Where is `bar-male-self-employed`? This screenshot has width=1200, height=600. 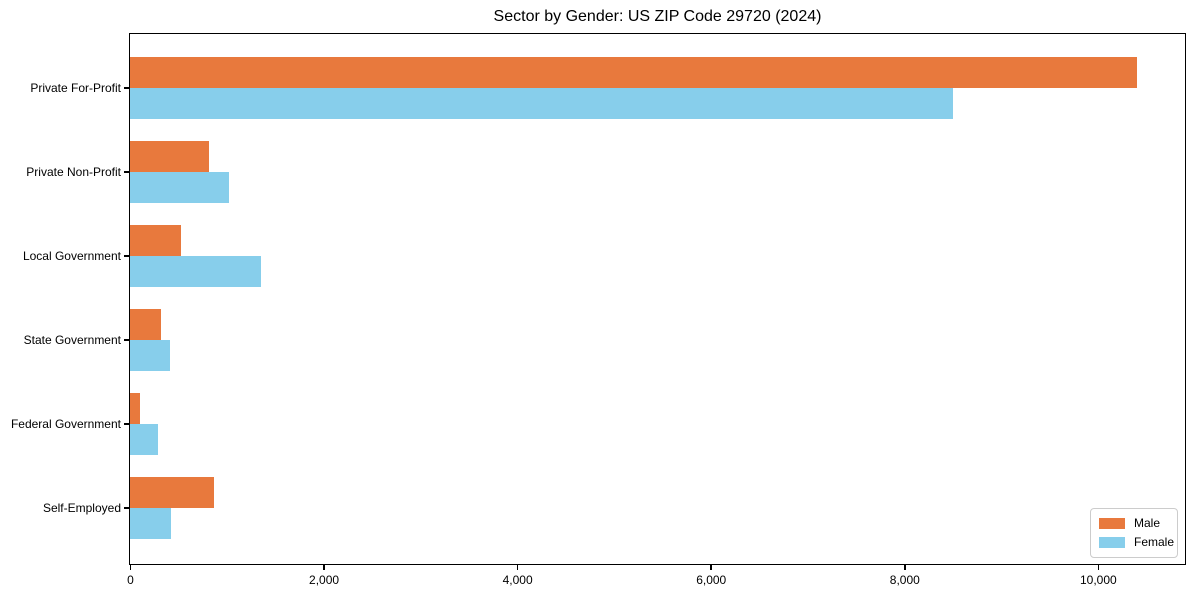
bar-male-self-employed is located at coordinates (172, 492).